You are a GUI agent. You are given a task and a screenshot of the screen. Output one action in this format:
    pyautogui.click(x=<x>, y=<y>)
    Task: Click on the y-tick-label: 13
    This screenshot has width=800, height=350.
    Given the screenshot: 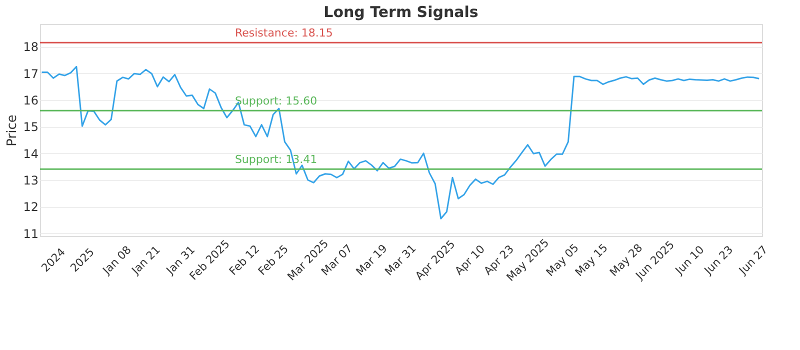 What is the action you would take?
    pyautogui.click(x=30, y=181)
    